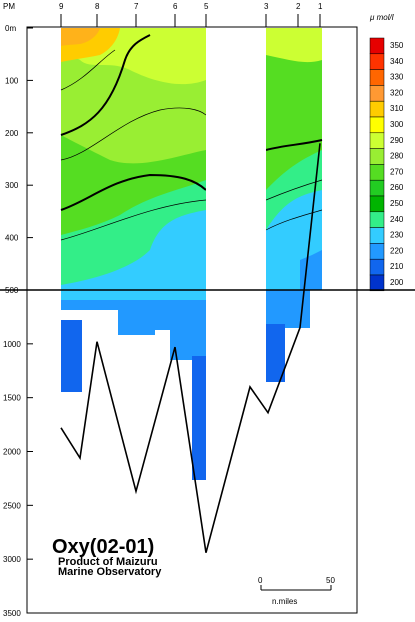  What do you see at coordinates (61, 6) in the screenshot?
I see `station-label: 9` at bounding box center [61, 6].